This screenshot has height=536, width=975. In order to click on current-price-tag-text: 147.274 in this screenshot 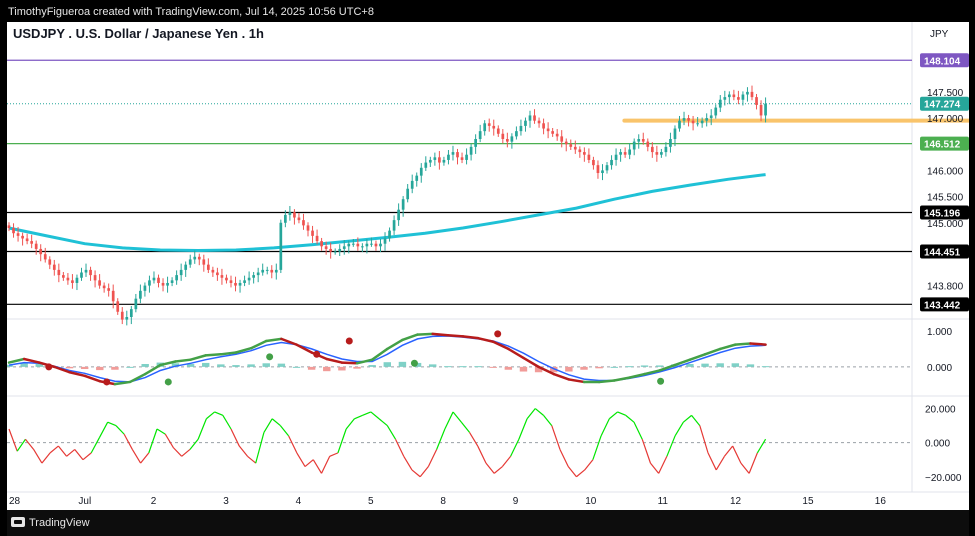, I will do `click(942, 105)`.